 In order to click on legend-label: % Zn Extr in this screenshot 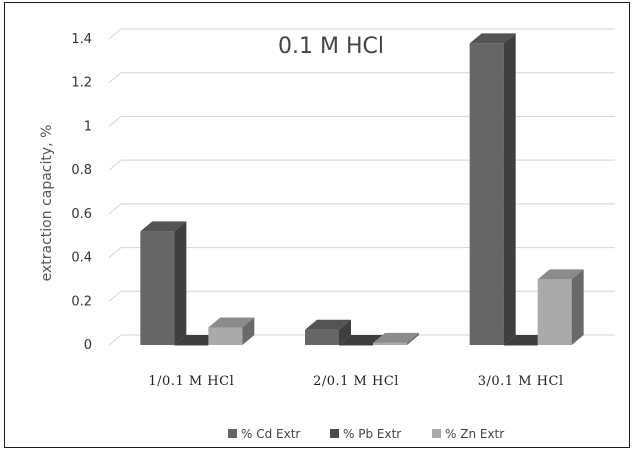, I will do `click(474, 434)`.